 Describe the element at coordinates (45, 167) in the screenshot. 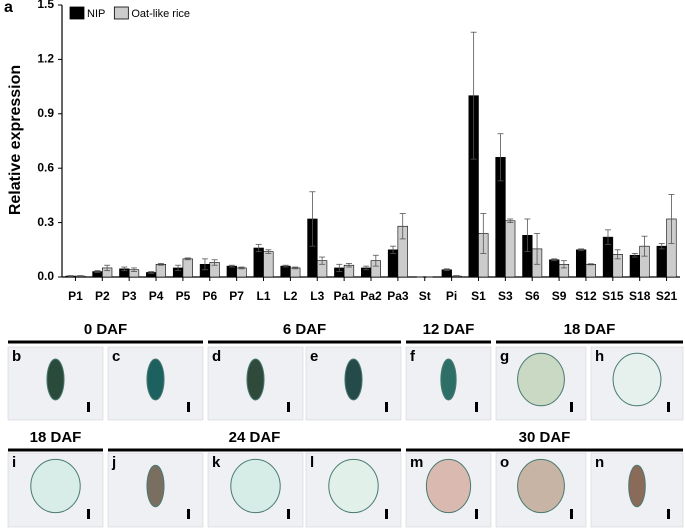

I see `y-tick-label: 0.6` at that location.